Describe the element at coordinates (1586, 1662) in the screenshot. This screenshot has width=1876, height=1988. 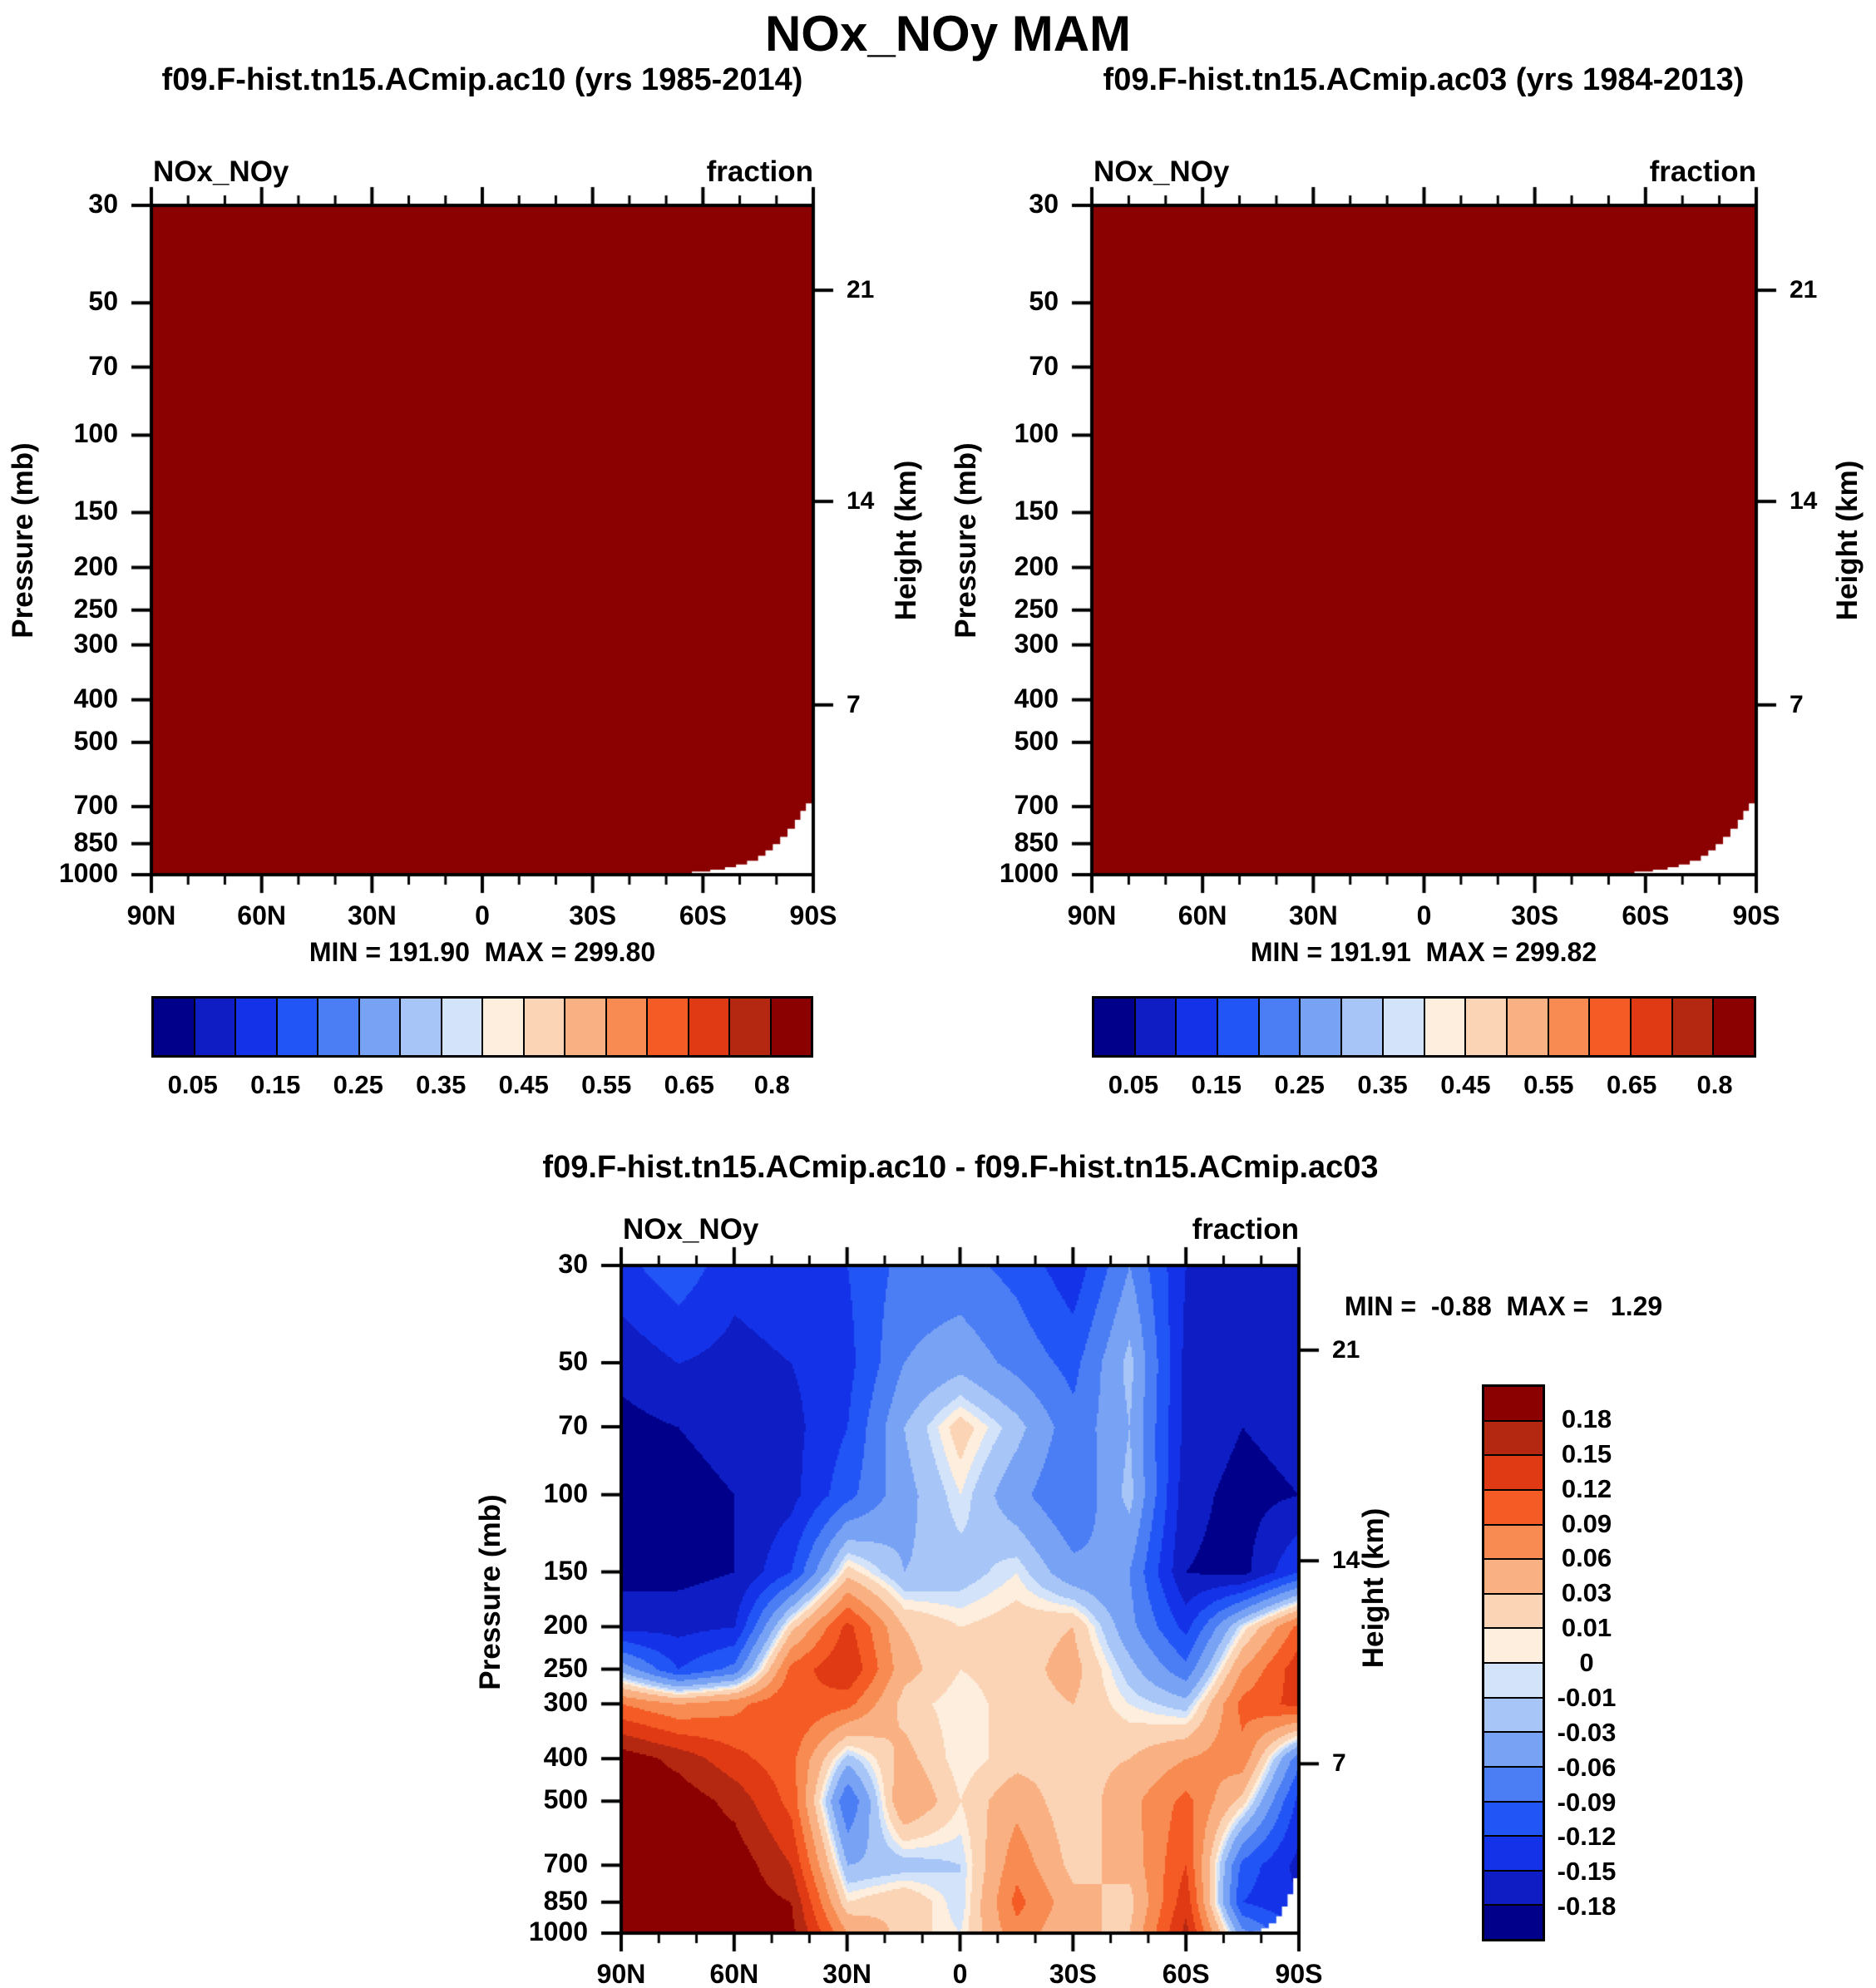
I see `colorbar-tick-label: 0` at that location.